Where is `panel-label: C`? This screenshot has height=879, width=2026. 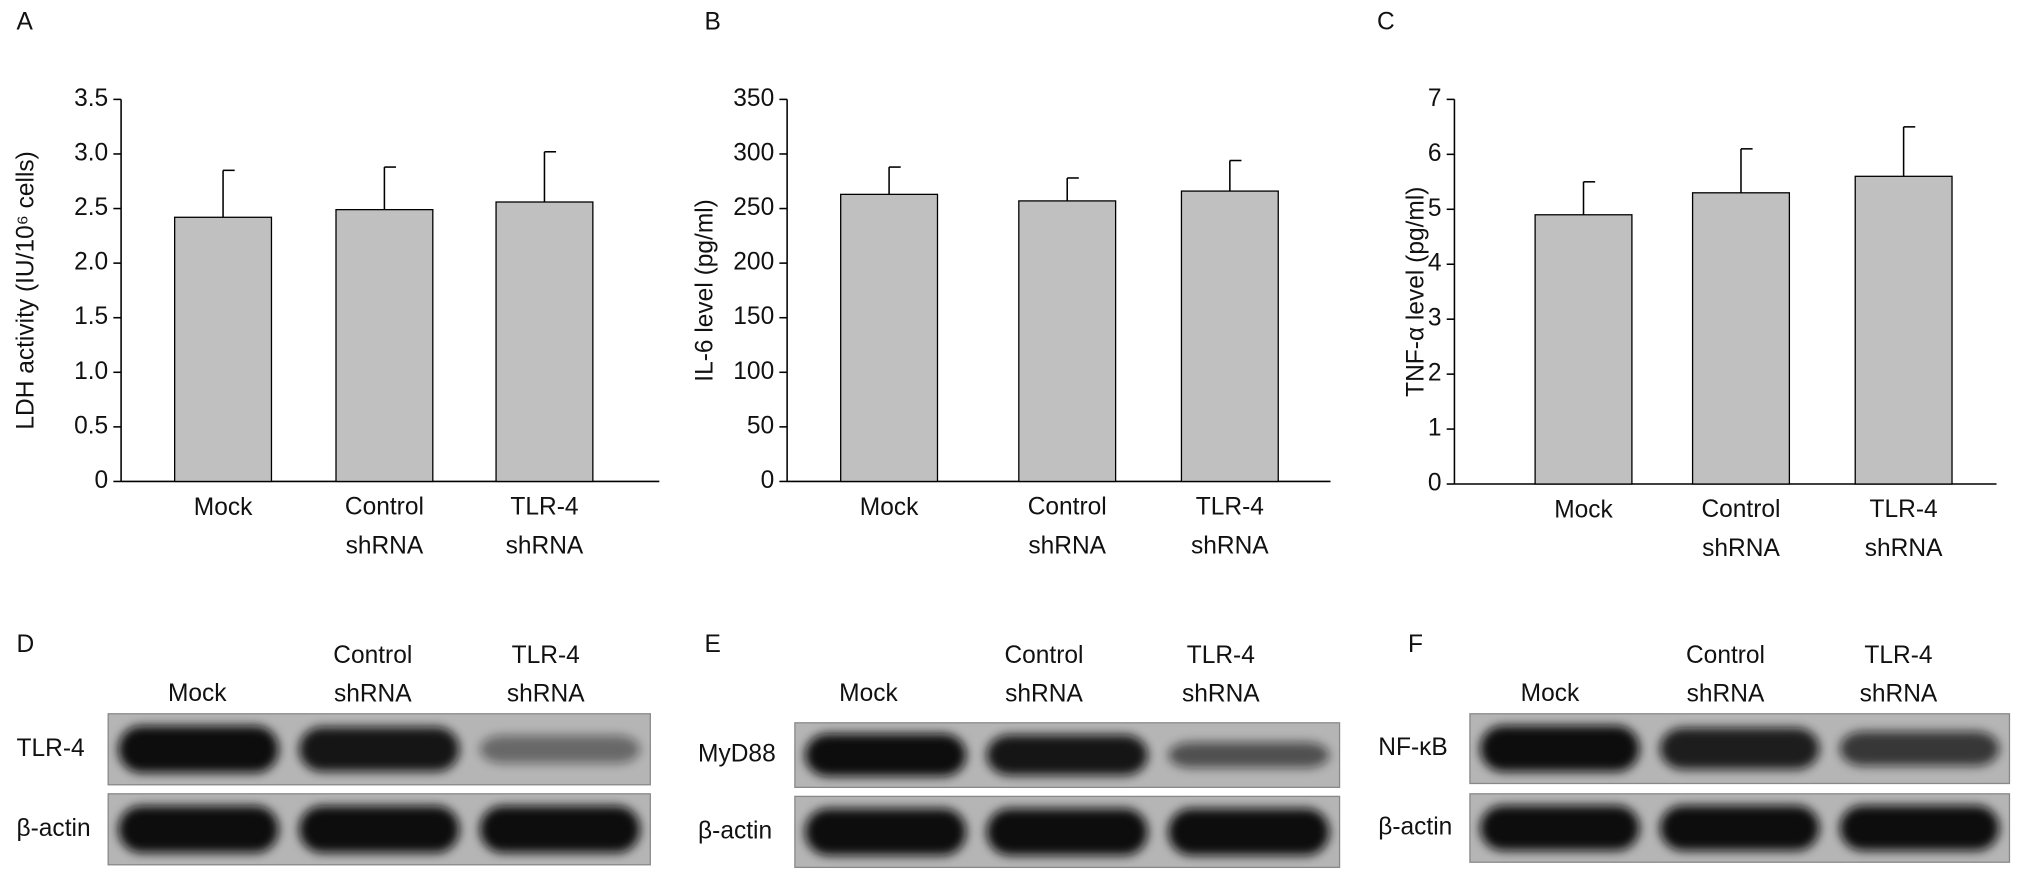 panel-label: C is located at coordinates (1386, 22).